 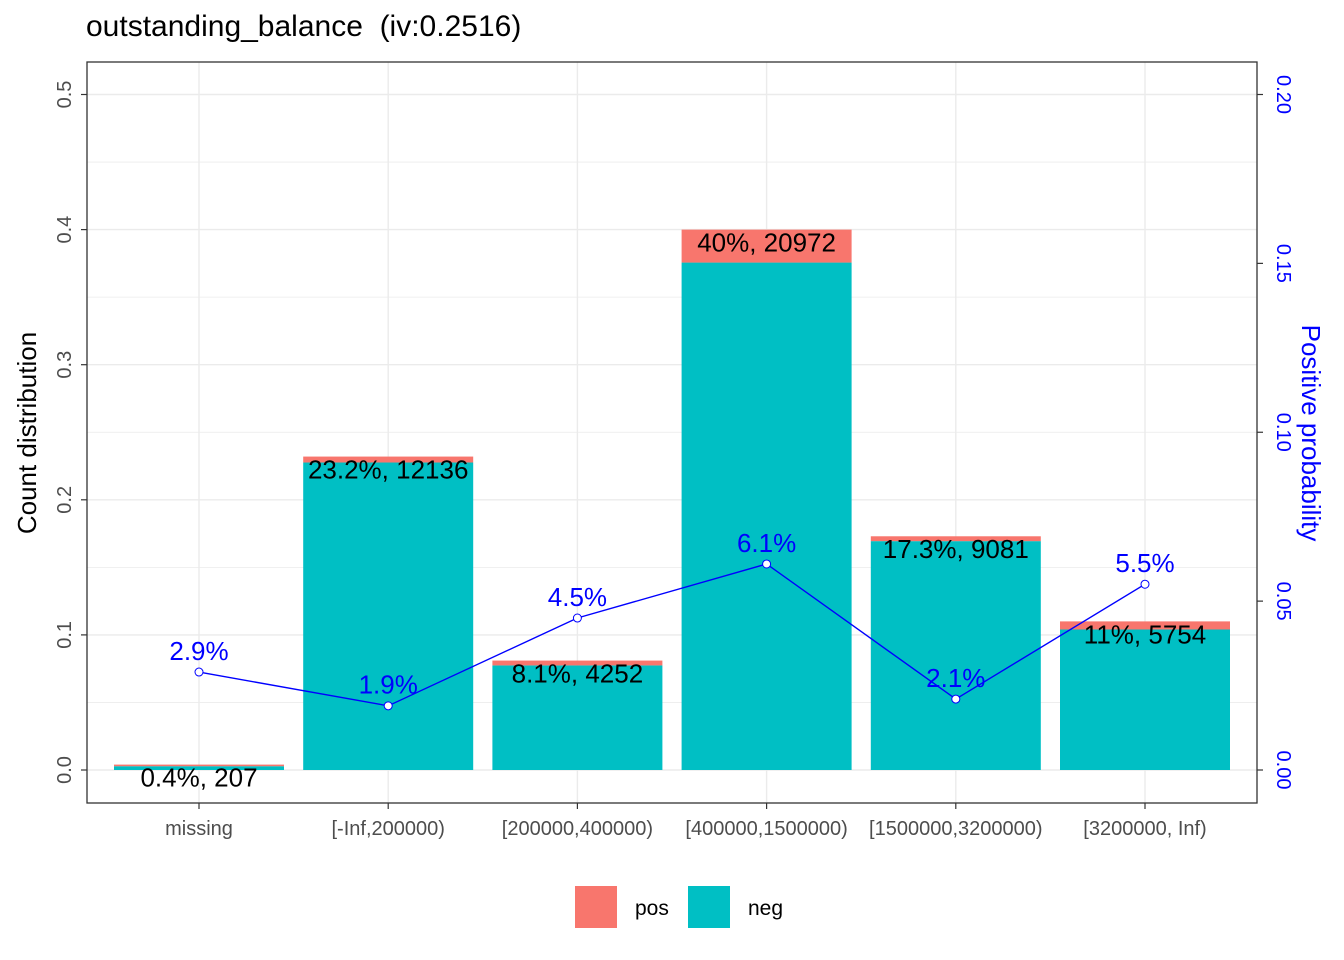 I want to click on y-tick-label: 0.3, so click(x=65, y=365).